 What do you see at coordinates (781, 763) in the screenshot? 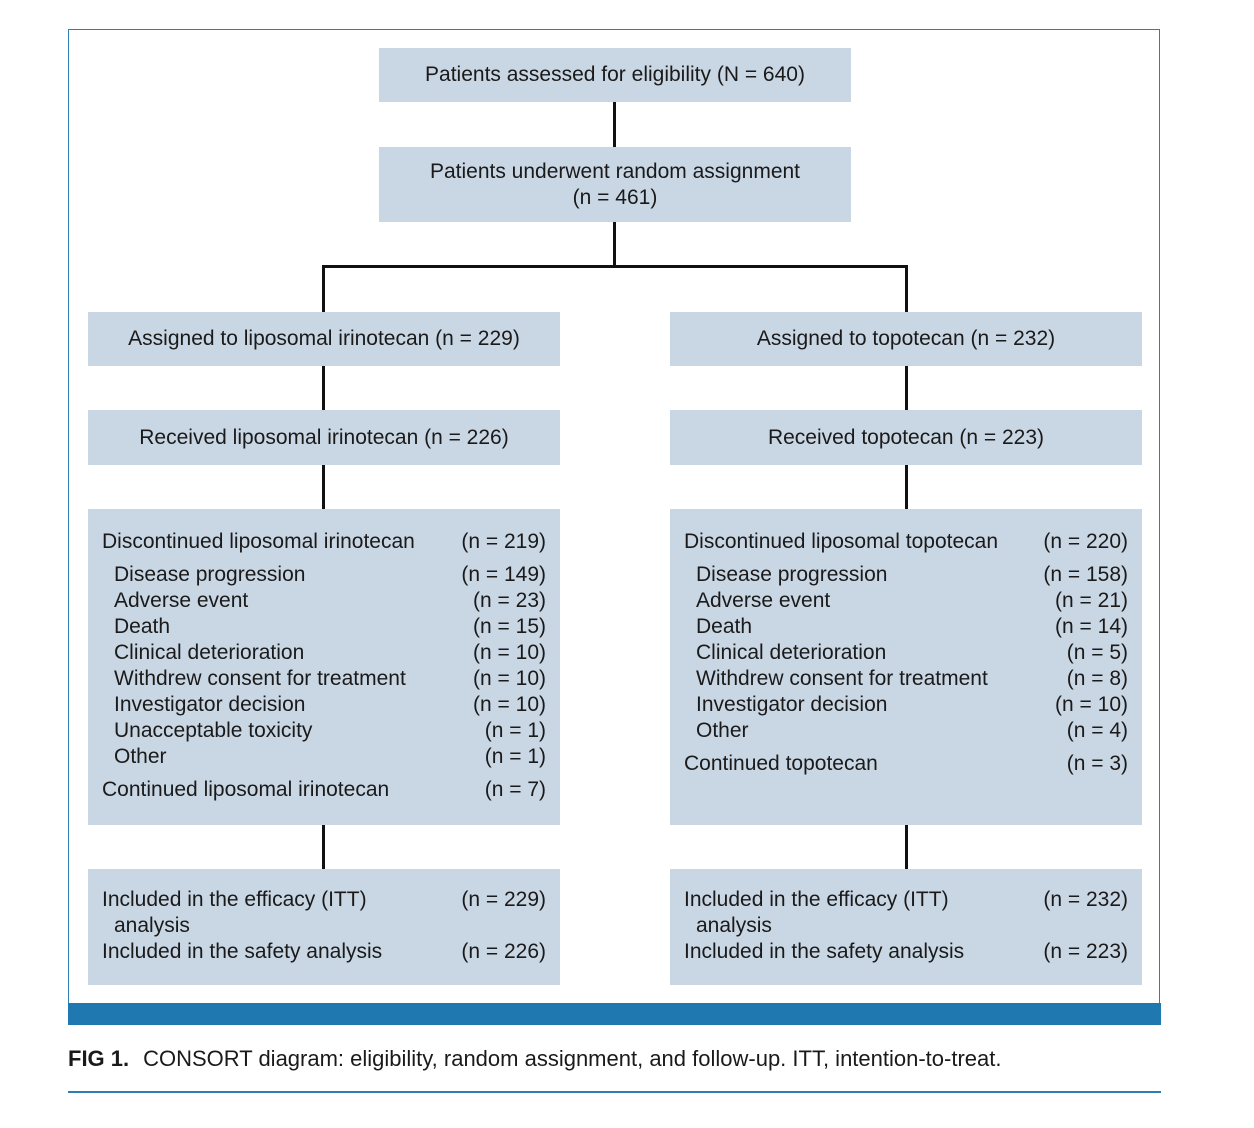
I see `right-continued-label: Continued topotecan` at bounding box center [781, 763].